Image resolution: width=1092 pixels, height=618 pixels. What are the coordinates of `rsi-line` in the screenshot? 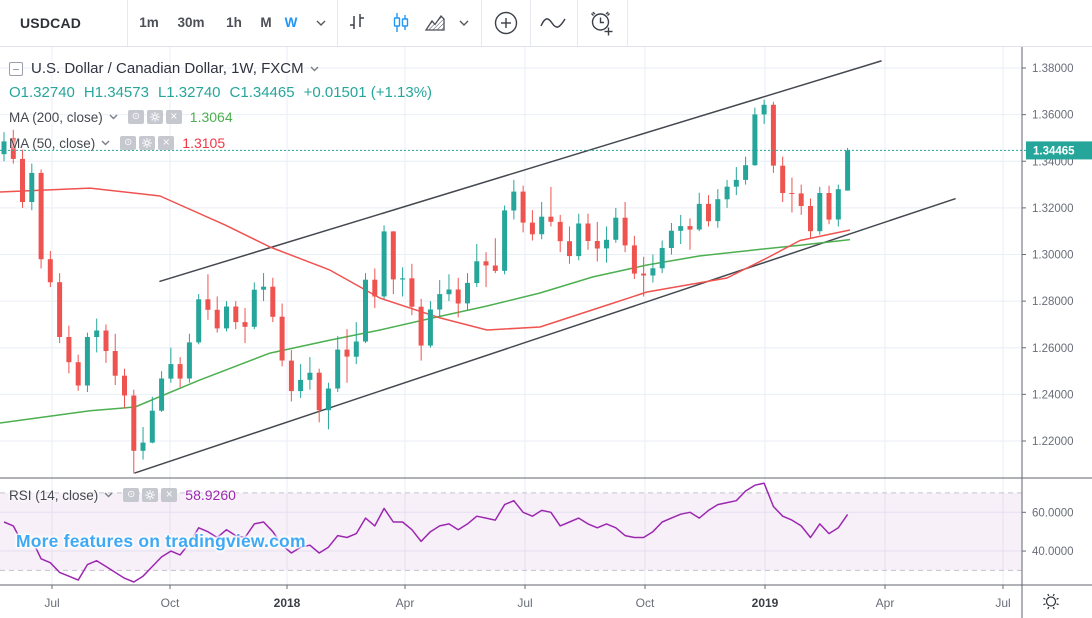 It's located at (426, 532).